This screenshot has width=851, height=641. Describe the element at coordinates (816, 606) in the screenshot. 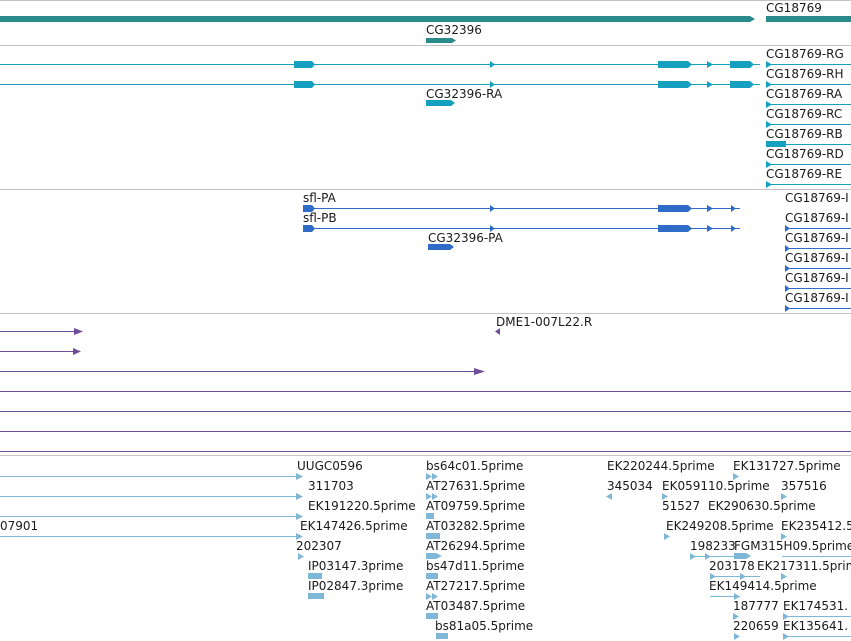

I see `est-label: EK174531.` at that location.